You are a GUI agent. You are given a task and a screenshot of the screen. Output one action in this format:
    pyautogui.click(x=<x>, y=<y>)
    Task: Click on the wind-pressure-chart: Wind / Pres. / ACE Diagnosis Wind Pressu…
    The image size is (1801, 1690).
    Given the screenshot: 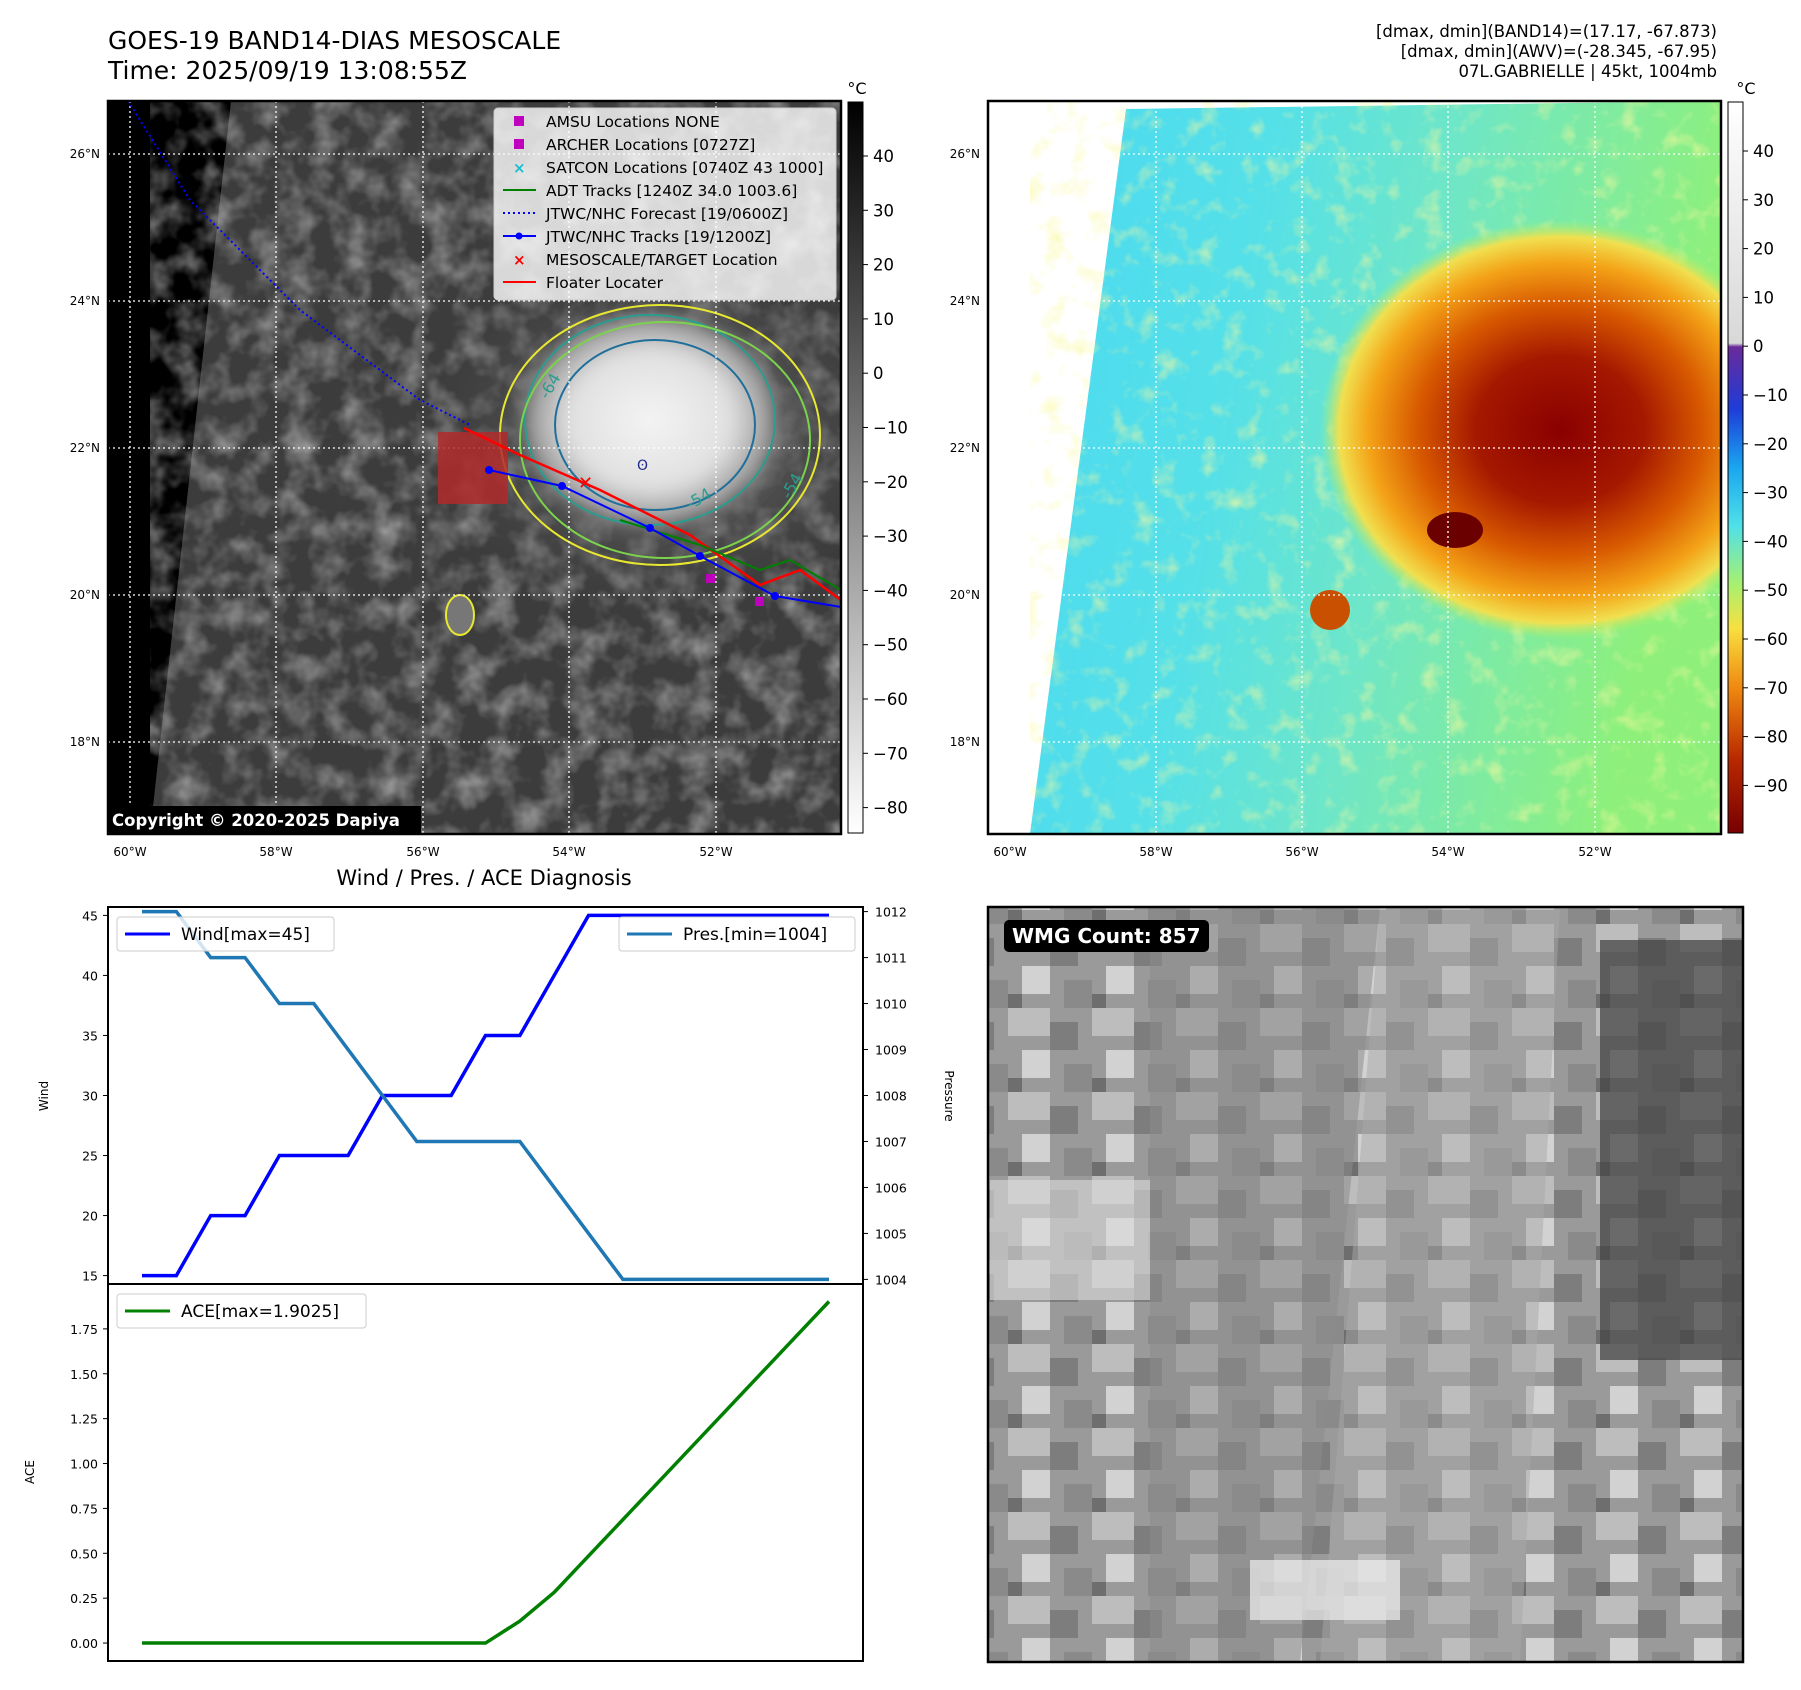 What is the action you would take?
    pyautogui.click(x=496, y=1076)
    